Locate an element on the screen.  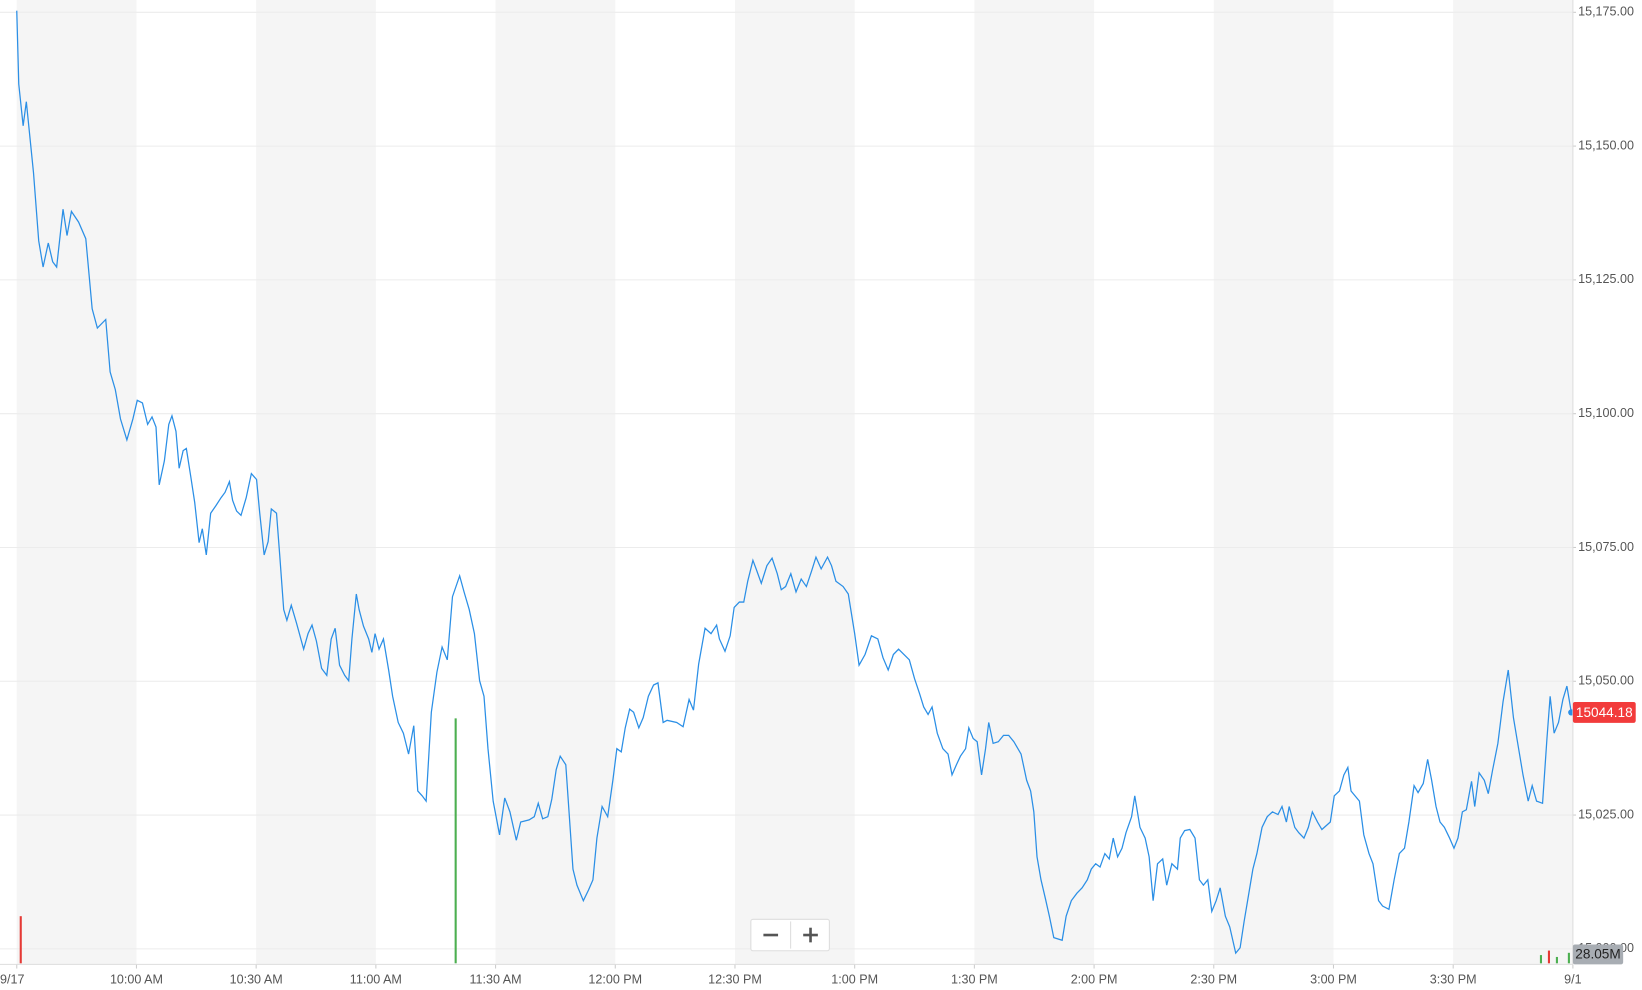
x-tick-label: 3:00 PM is located at coordinates (1333, 979).